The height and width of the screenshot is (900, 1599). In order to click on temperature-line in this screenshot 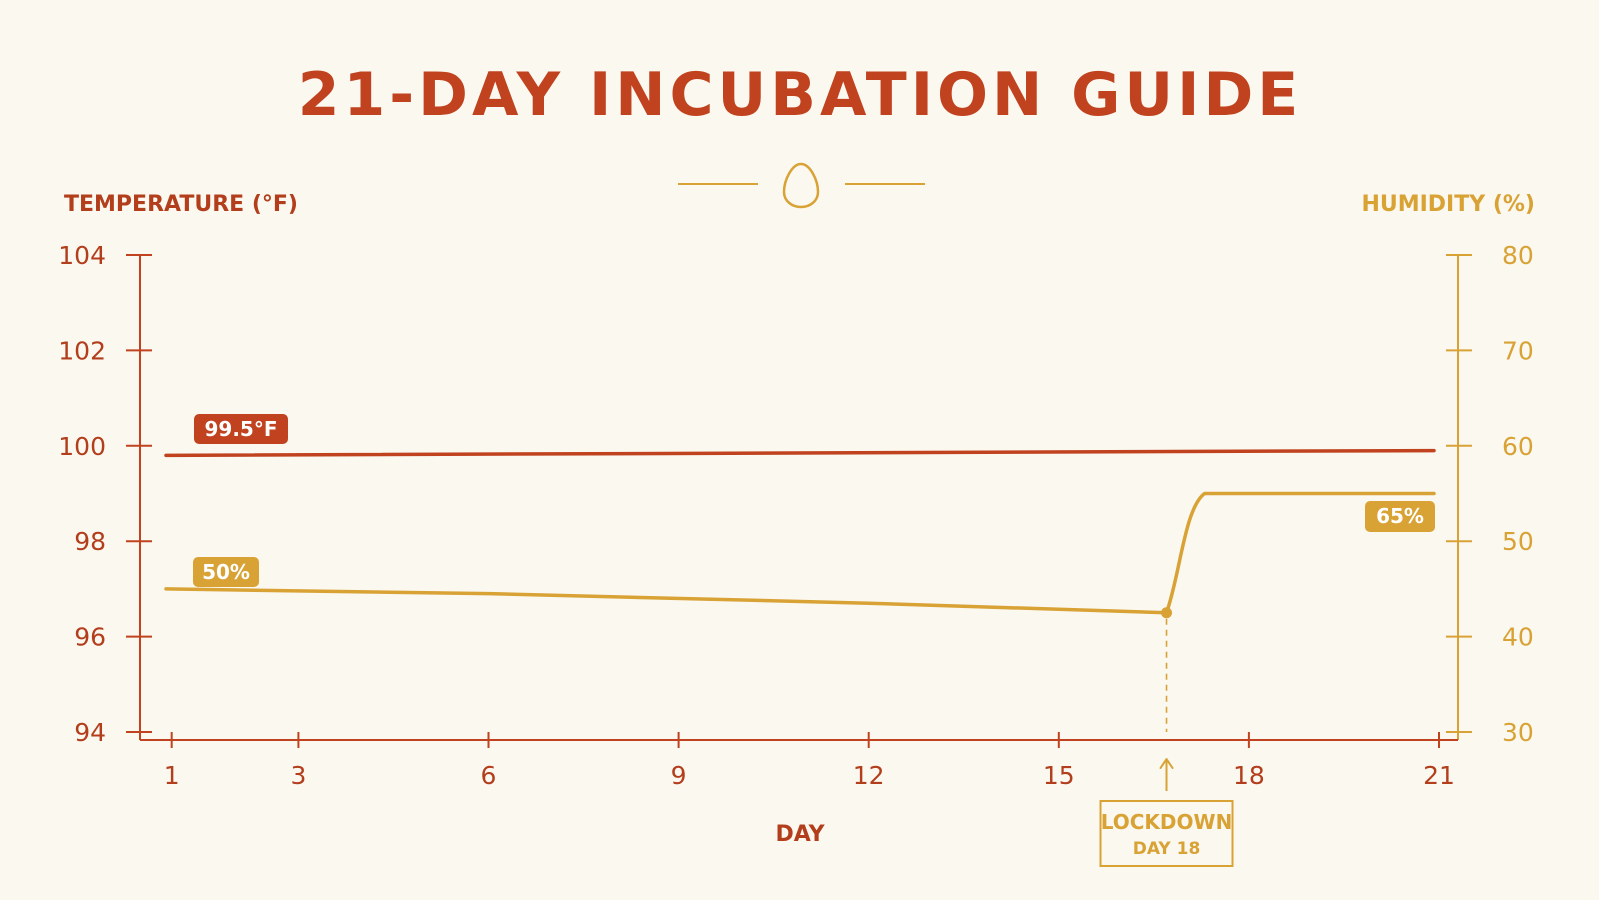, I will do `click(800, 453)`.